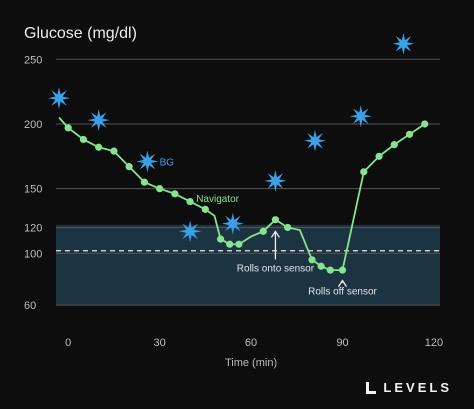  Describe the element at coordinates (159, 343) in the screenshot. I see `x-tick-label: 30` at that location.